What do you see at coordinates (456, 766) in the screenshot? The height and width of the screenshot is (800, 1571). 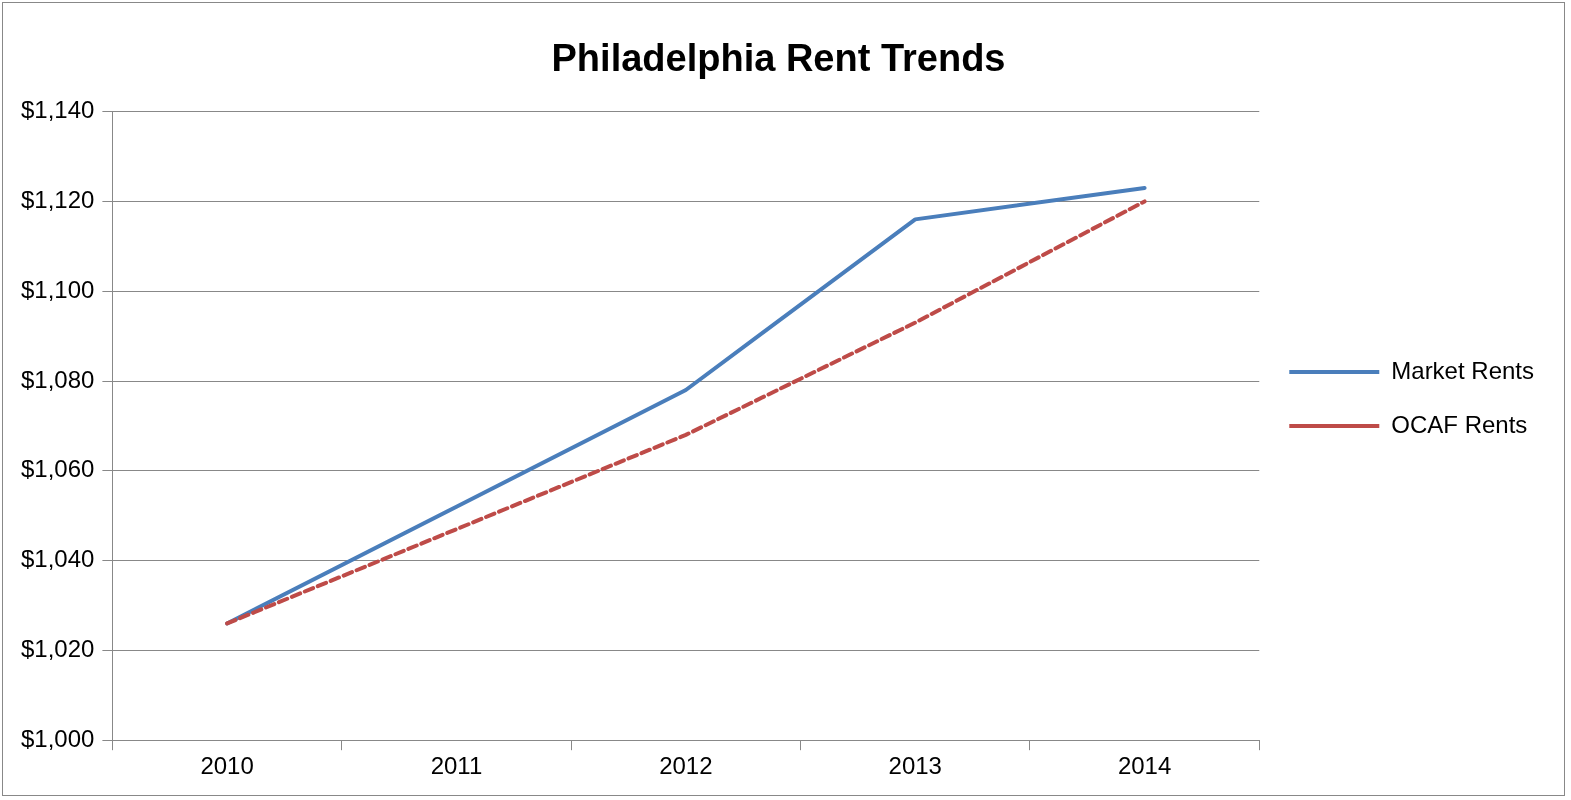 I see `x-tick-label: 2011` at bounding box center [456, 766].